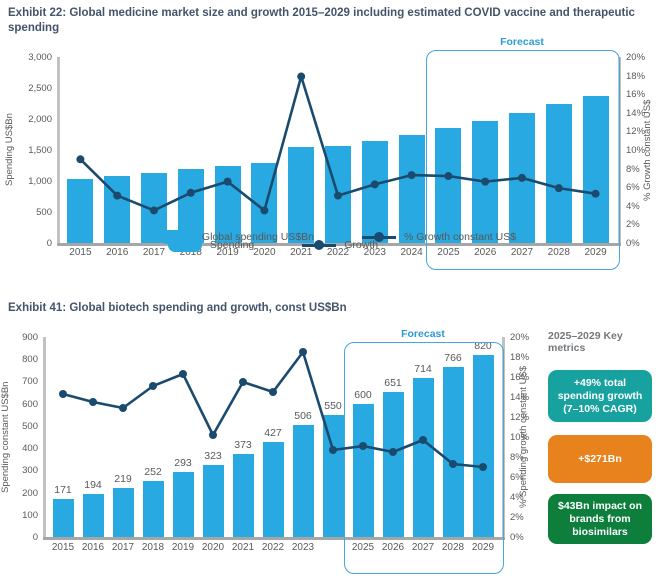  I want to click on metric-box-absolute-growth: +$271Bn, so click(600, 459).